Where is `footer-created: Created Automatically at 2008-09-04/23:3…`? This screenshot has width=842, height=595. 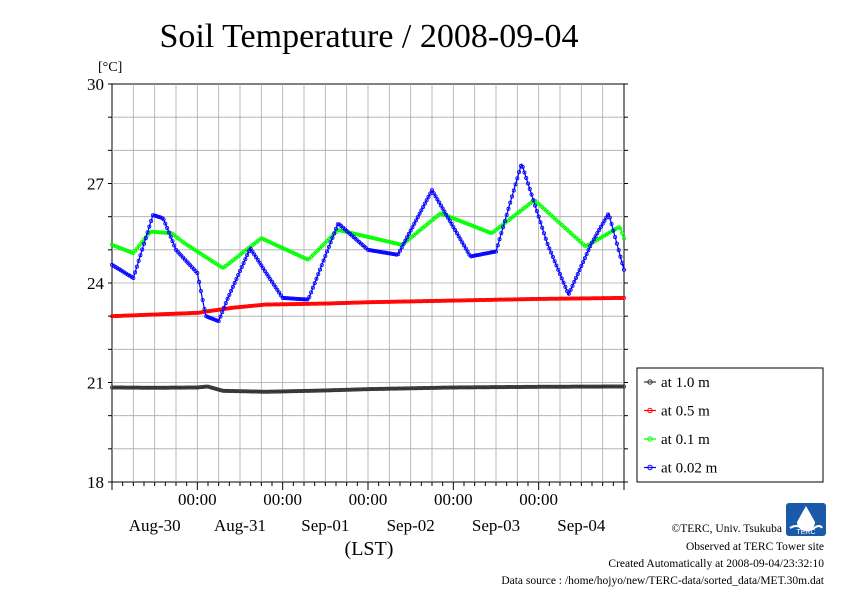 footer-created: Created Automatically at 2008-09-04/23:3… is located at coordinates (716, 564).